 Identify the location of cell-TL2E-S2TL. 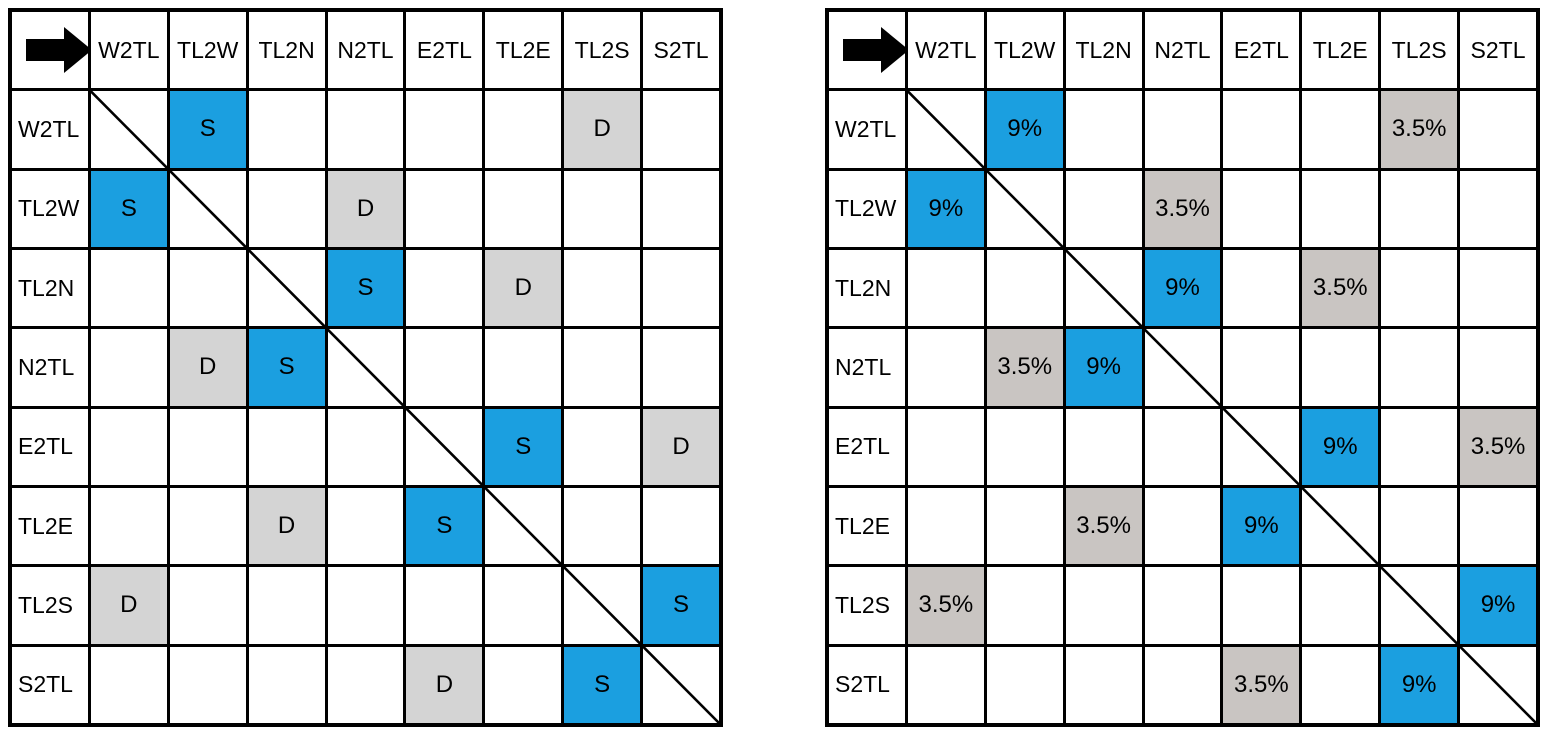
(1498, 526).